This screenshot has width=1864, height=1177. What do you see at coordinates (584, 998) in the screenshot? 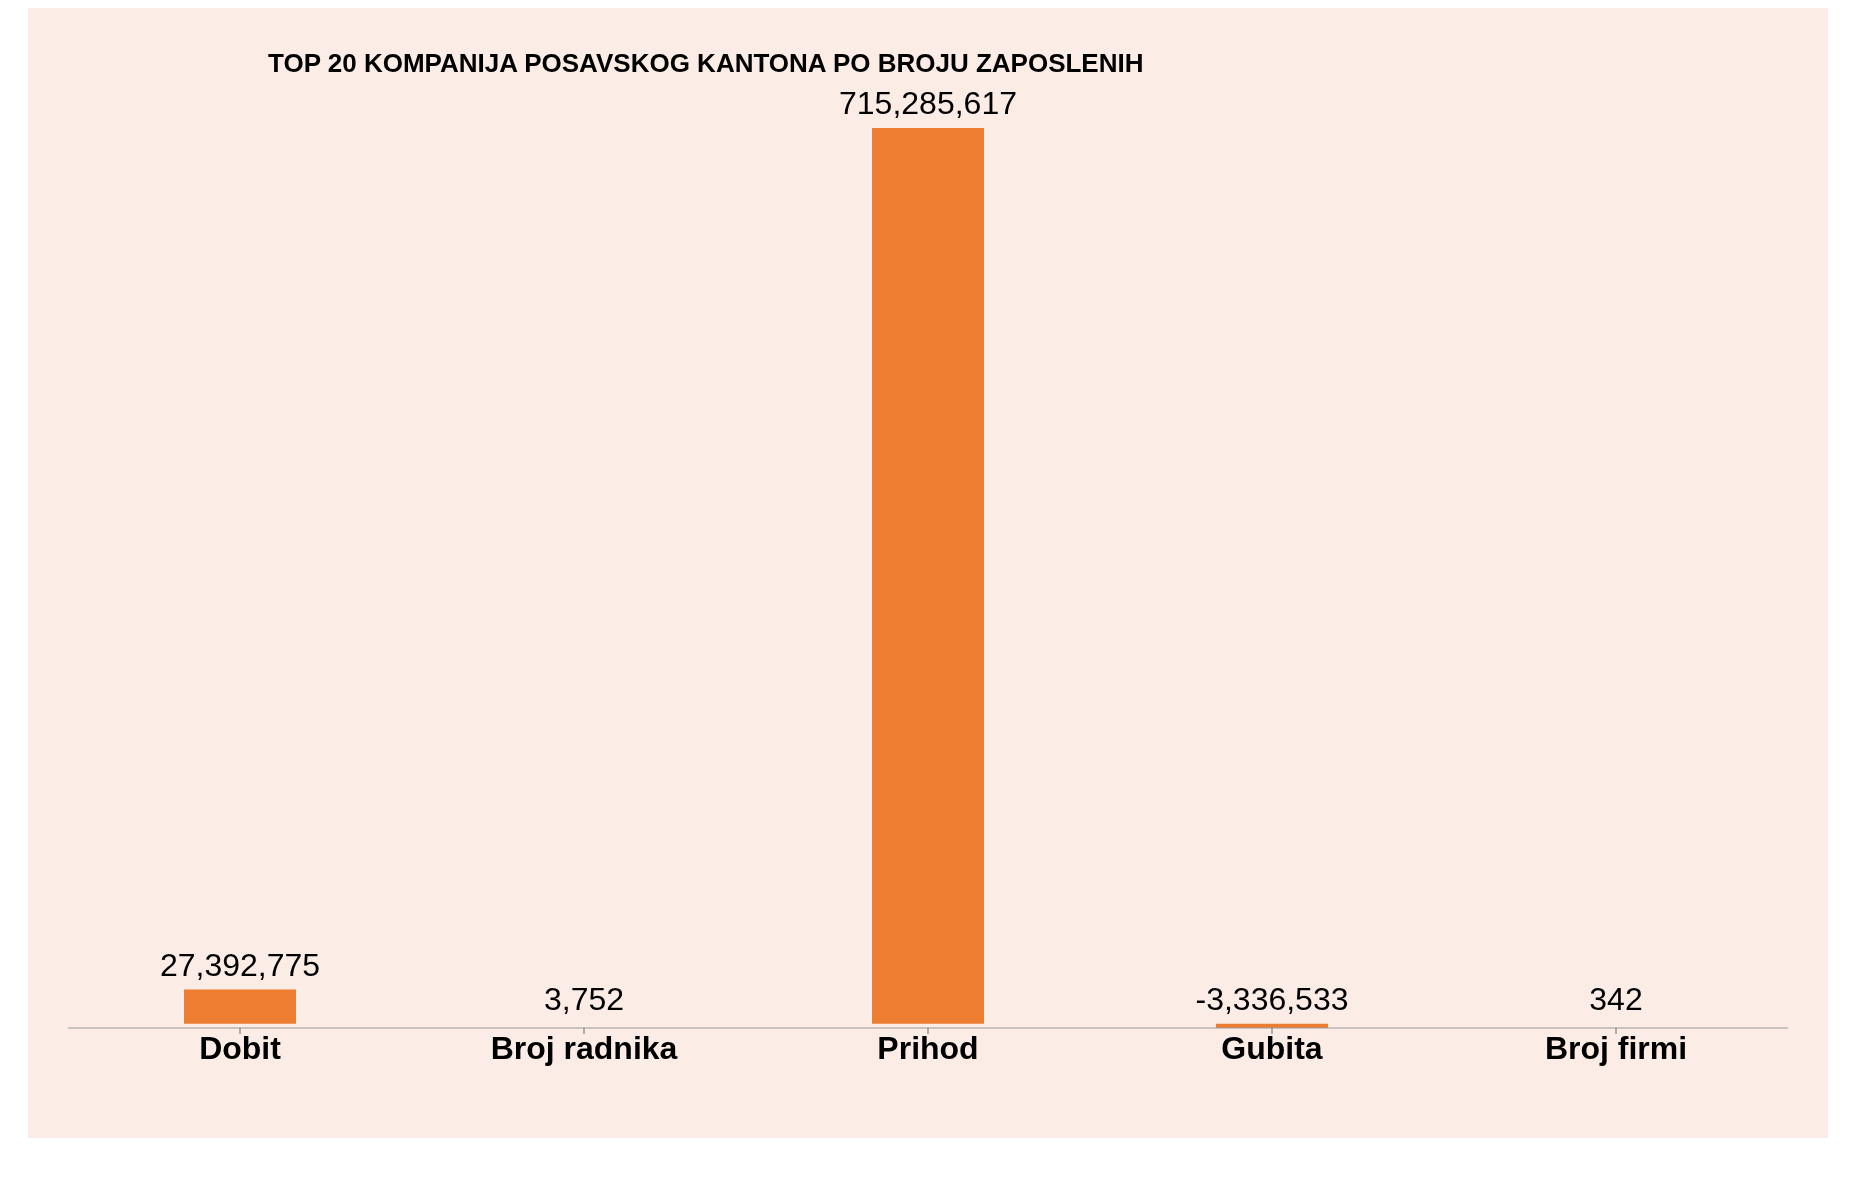
I see `data-label: 3,752` at bounding box center [584, 998].